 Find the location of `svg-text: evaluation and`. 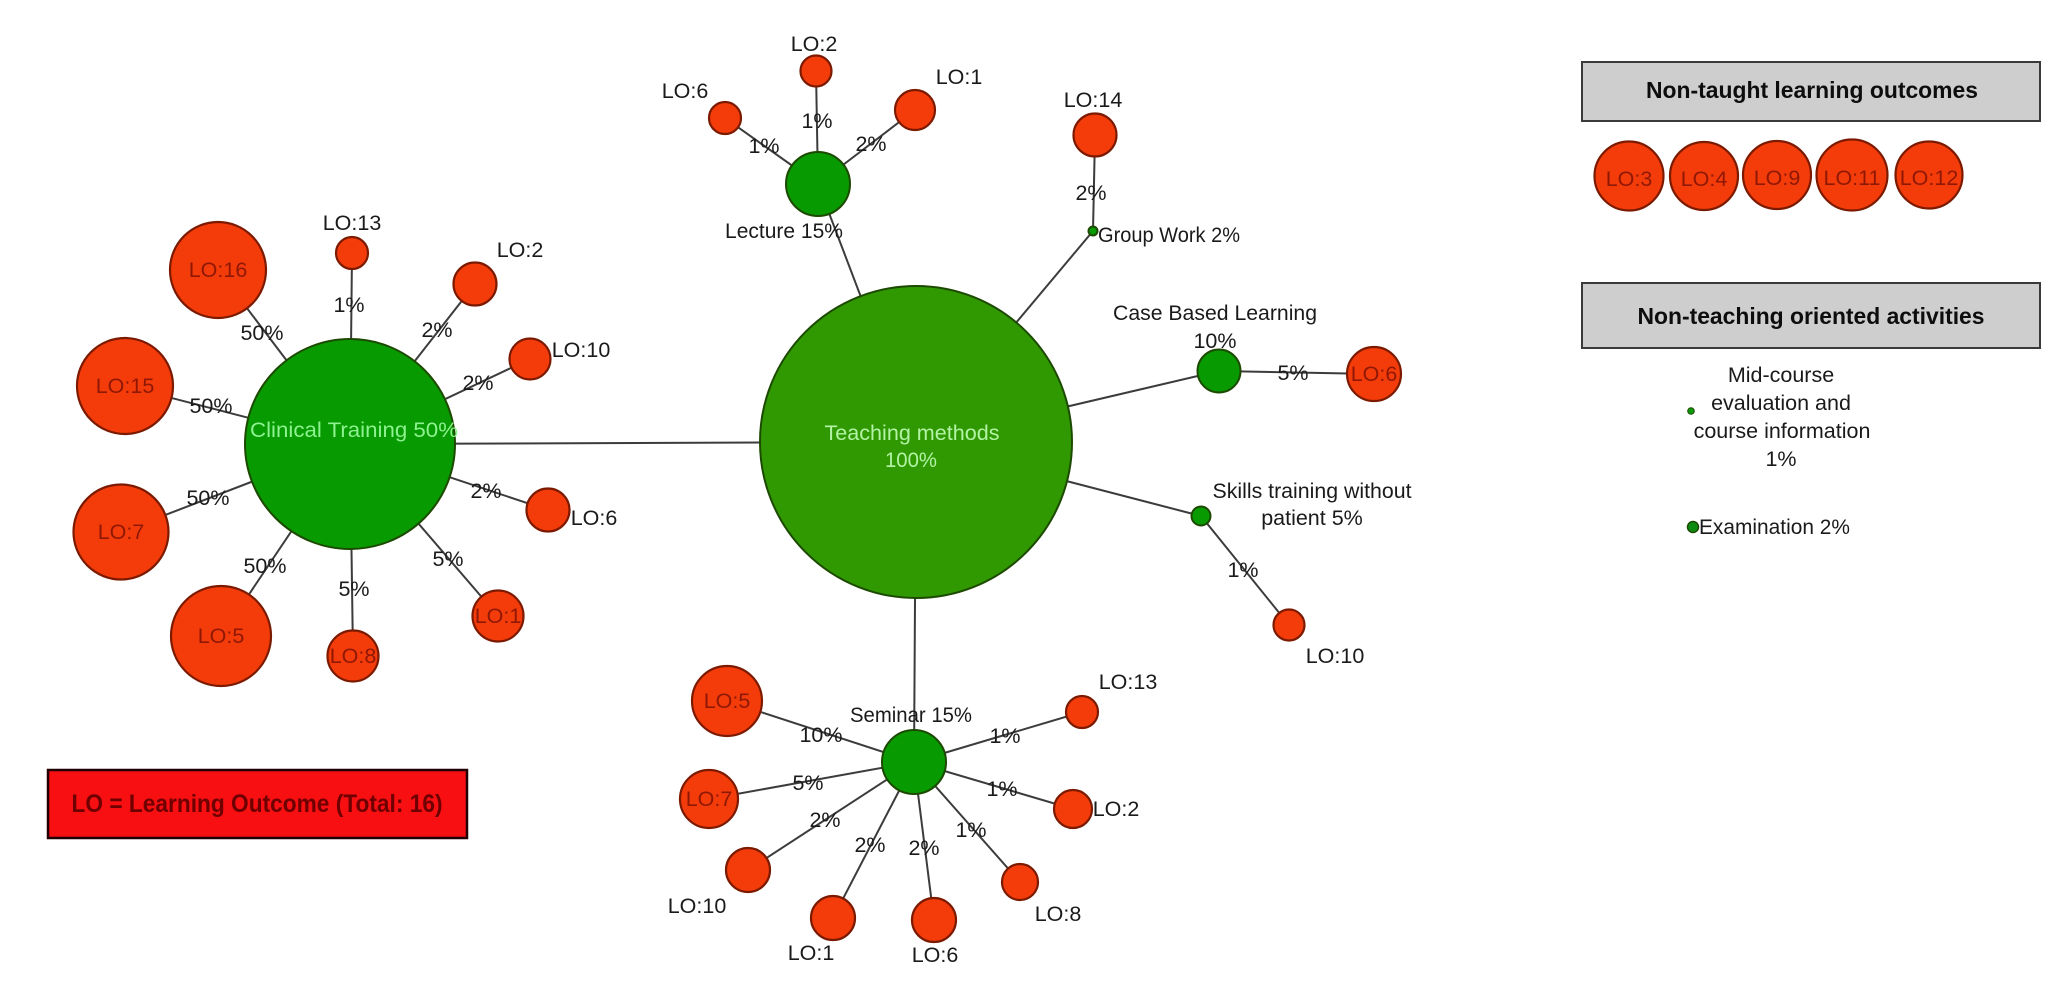

svg-text: evaluation and is located at coordinates (1781, 403).